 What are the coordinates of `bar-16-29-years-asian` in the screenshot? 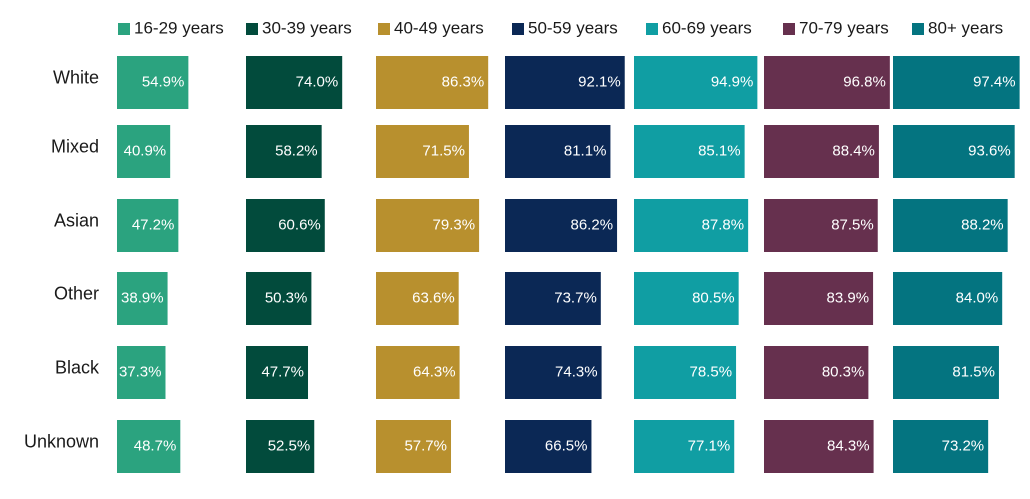 It's located at (148, 225).